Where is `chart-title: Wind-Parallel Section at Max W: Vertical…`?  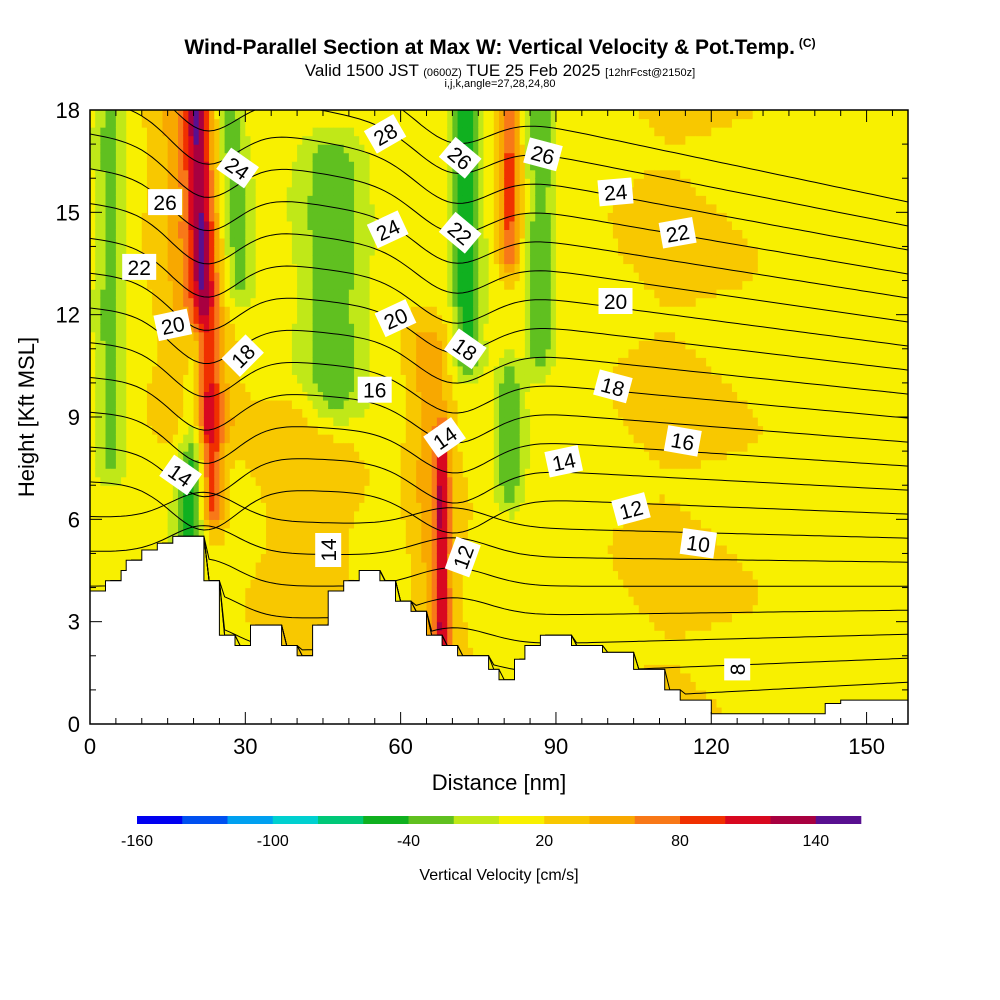 chart-title: Wind-Parallel Section at Max W: Vertical… is located at coordinates (500, 48).